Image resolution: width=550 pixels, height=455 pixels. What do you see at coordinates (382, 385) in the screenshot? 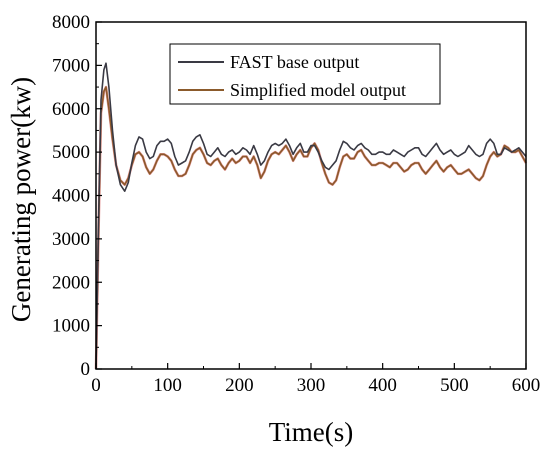
I see `x-tick-label: 400` at bounding box center [382, 385].